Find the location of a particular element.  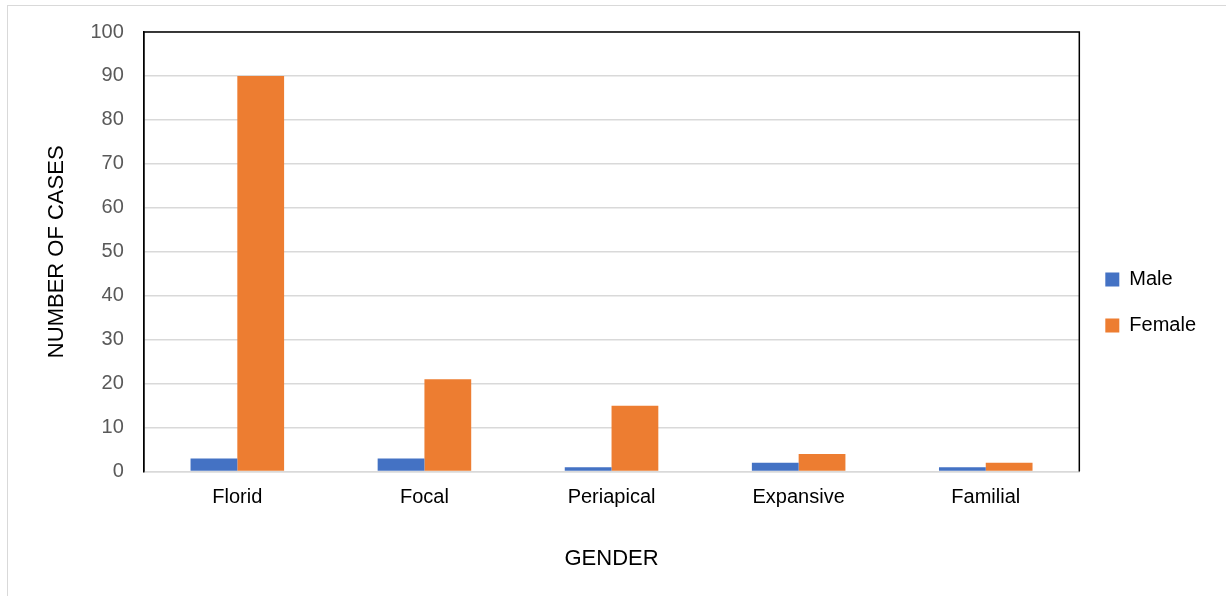

x-tick-label: Periapical is located at coordinates (611, 496).